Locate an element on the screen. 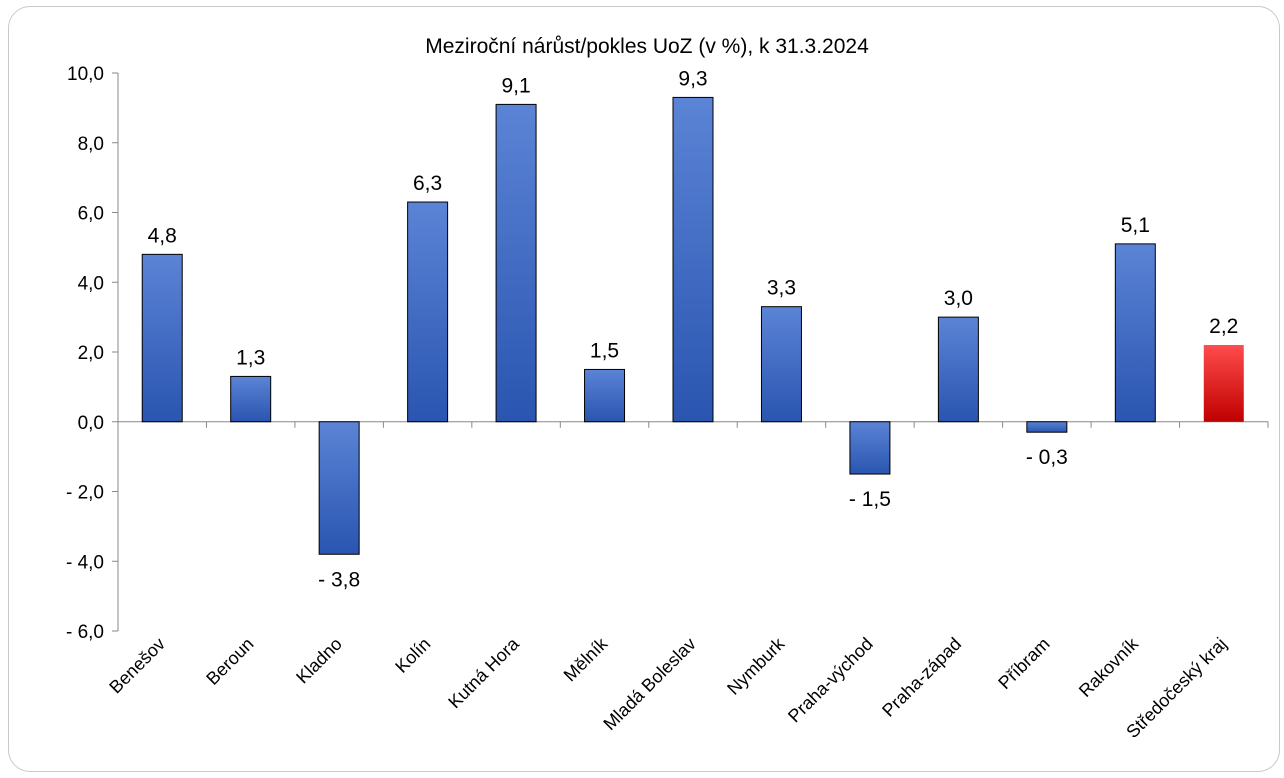 The width and height of the screenshot is (1284, 778). data-label: 9,1 is located at coordinates (515, 85).